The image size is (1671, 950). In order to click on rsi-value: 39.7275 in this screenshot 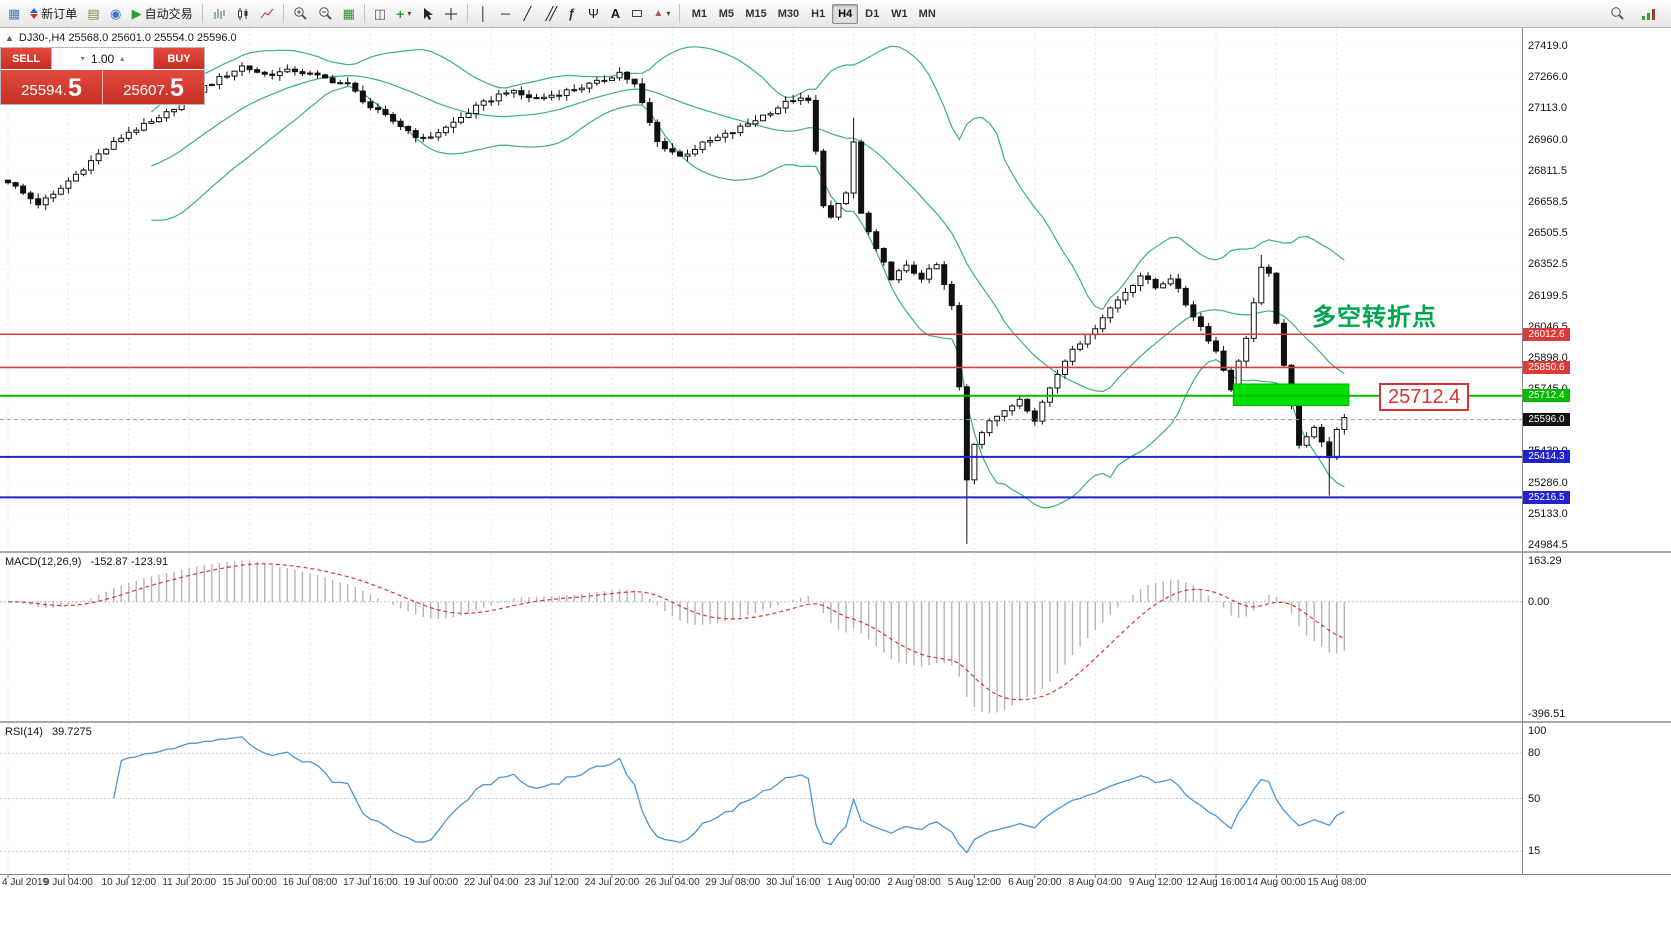, I will do `click(71, 732)`.